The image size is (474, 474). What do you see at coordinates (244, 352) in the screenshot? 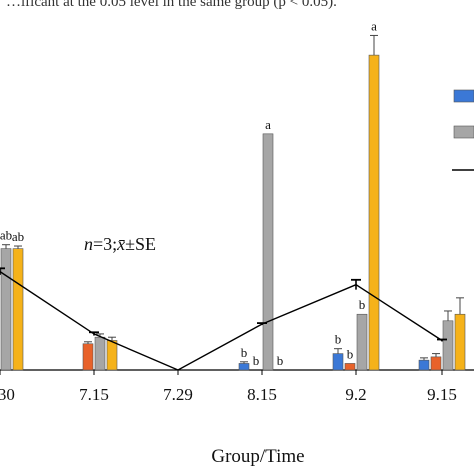
I see `sig-letter-8.15-s0: b` at bounding box center [244, 352].